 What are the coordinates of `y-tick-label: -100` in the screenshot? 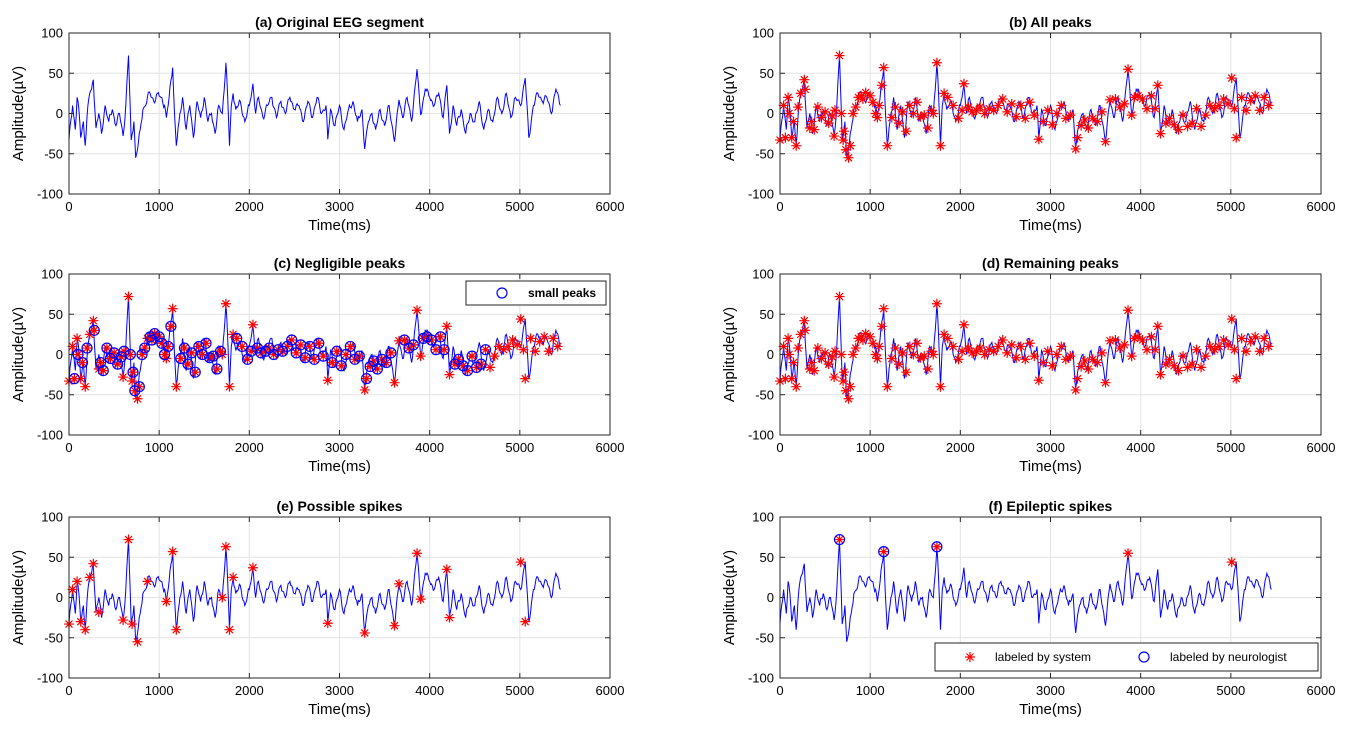 It's located at (50, 194).